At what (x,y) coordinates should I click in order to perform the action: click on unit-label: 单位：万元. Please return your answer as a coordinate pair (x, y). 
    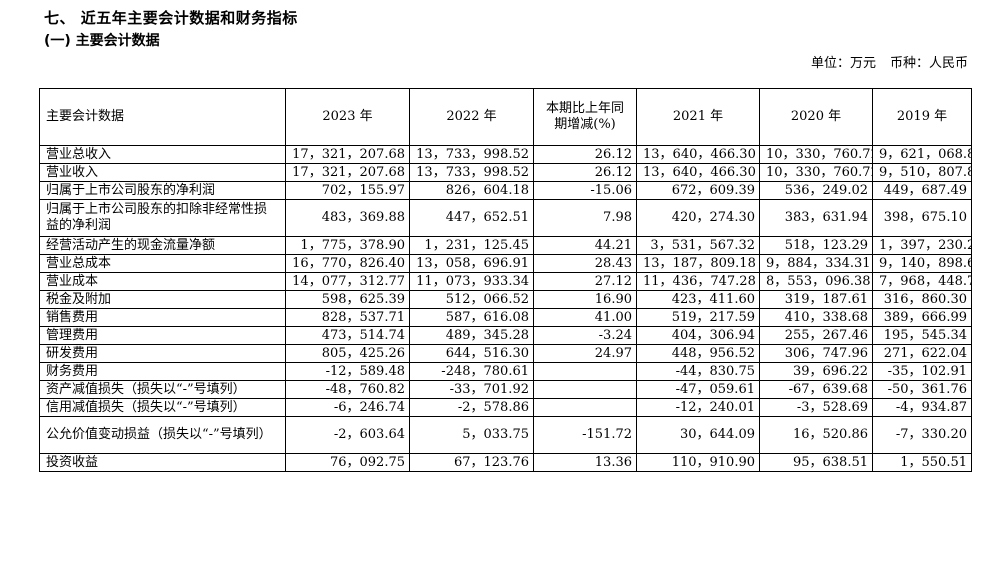
    Looking at the image, I should click on (843, 63).